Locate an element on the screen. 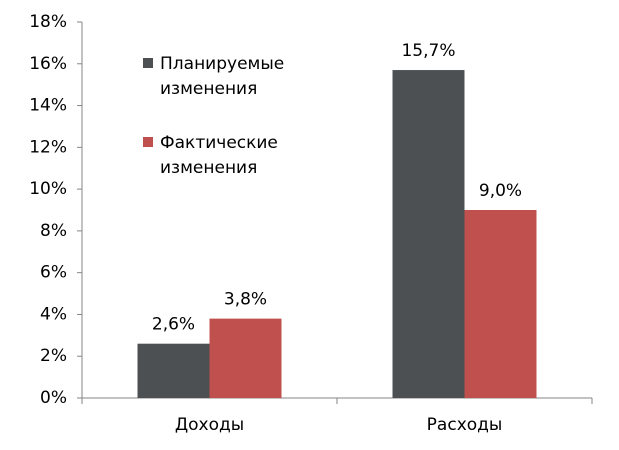 Image resolution: width=619 pixels, height=450 pixels. y-tick-label: 18% is located at coordinates (48, 22).